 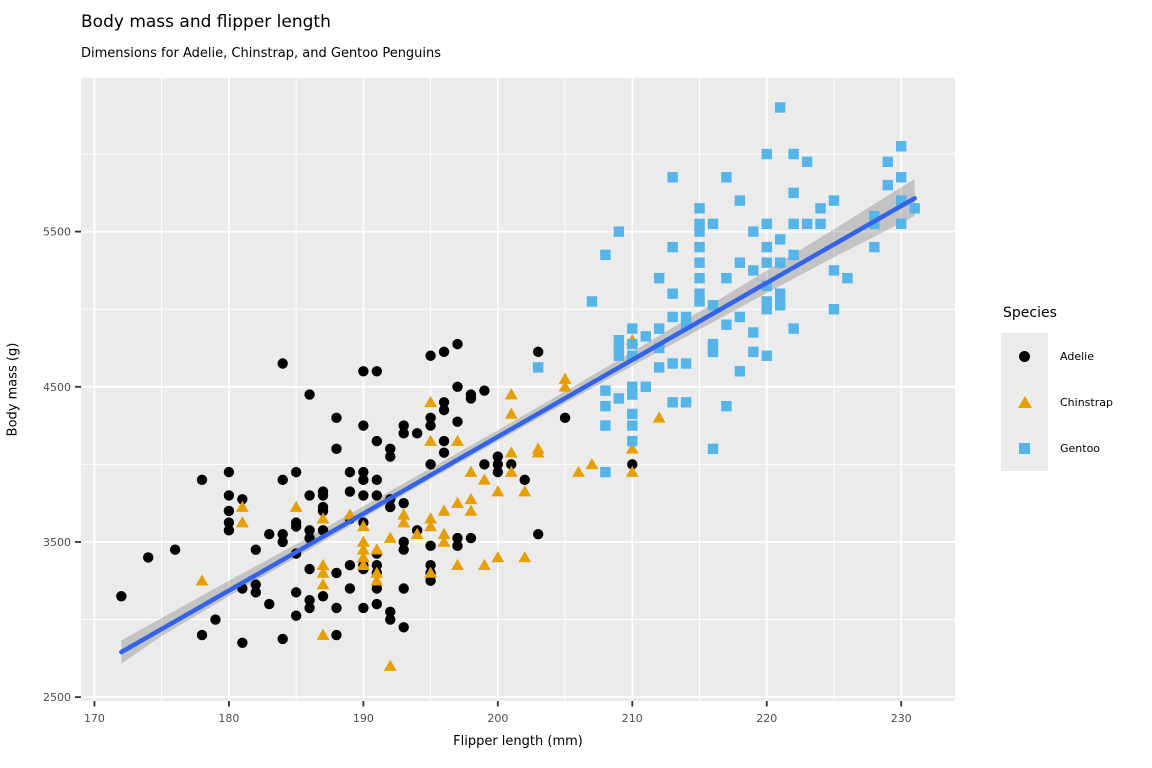 I want to click on gentoo-square-icon, so click(x=1024, y=448).